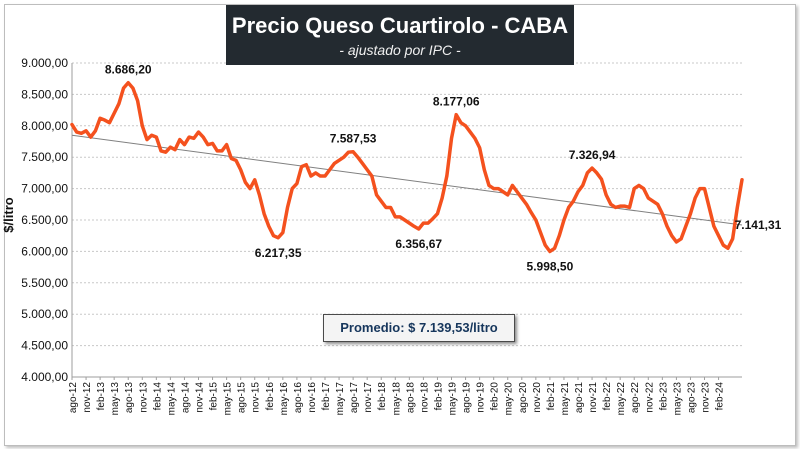  Describe the element at coordinates (44, 189) in the screenshot. I see `y-tick-label-6: 7.000,00` at that location.